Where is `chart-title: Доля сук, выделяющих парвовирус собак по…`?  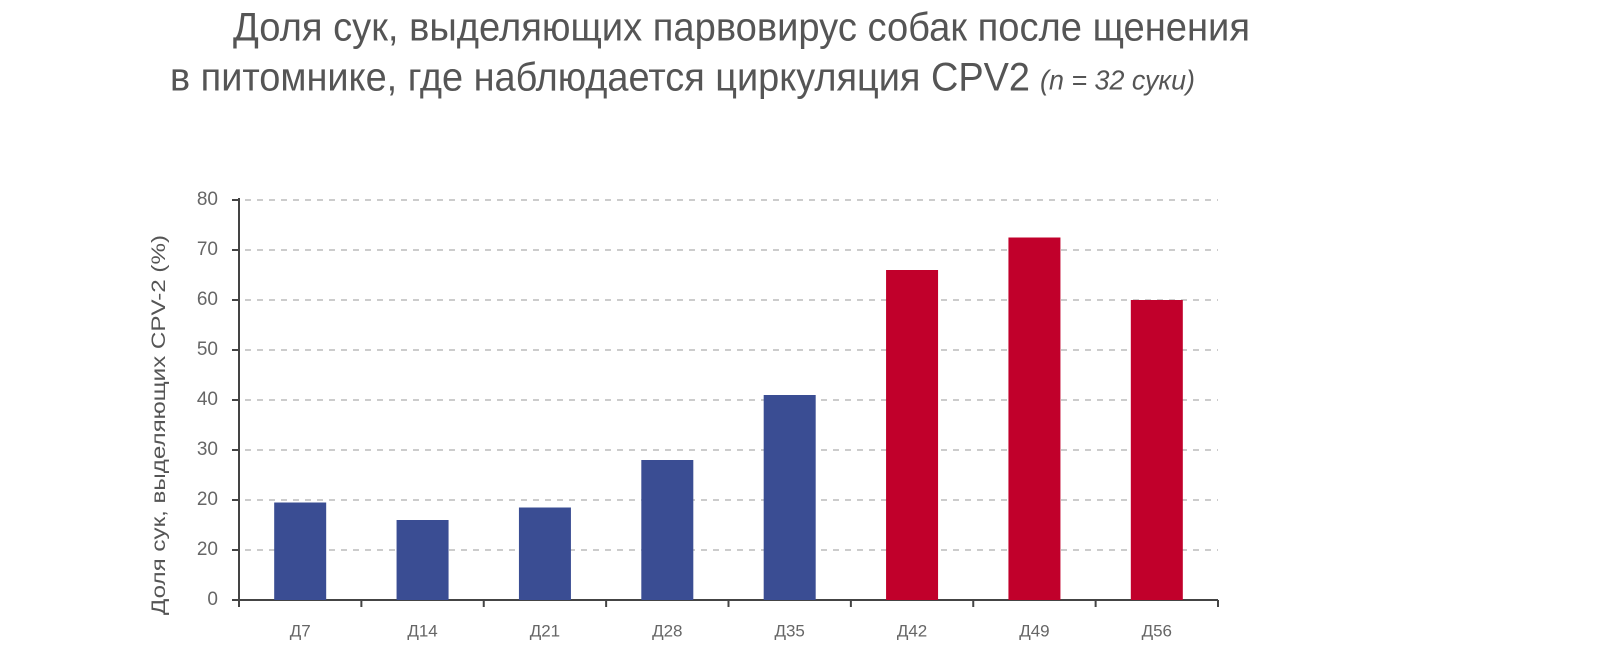 chart-title: Доля сук, выделяющих парвовирус собак по… is located at coordinates (741, 28).